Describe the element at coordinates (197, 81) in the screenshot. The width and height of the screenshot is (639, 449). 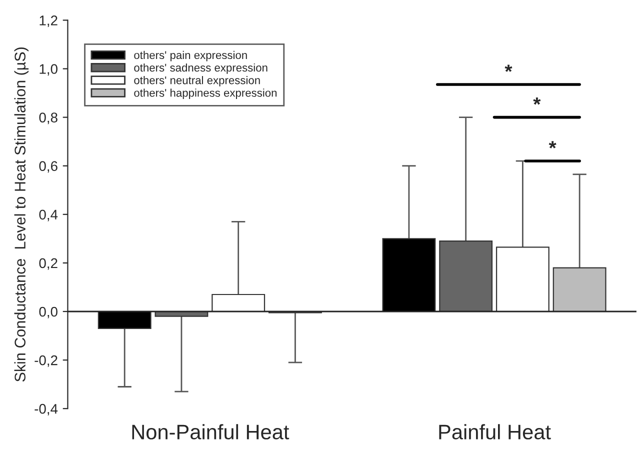
I see `legend-label: others' neutral expression` at that location.